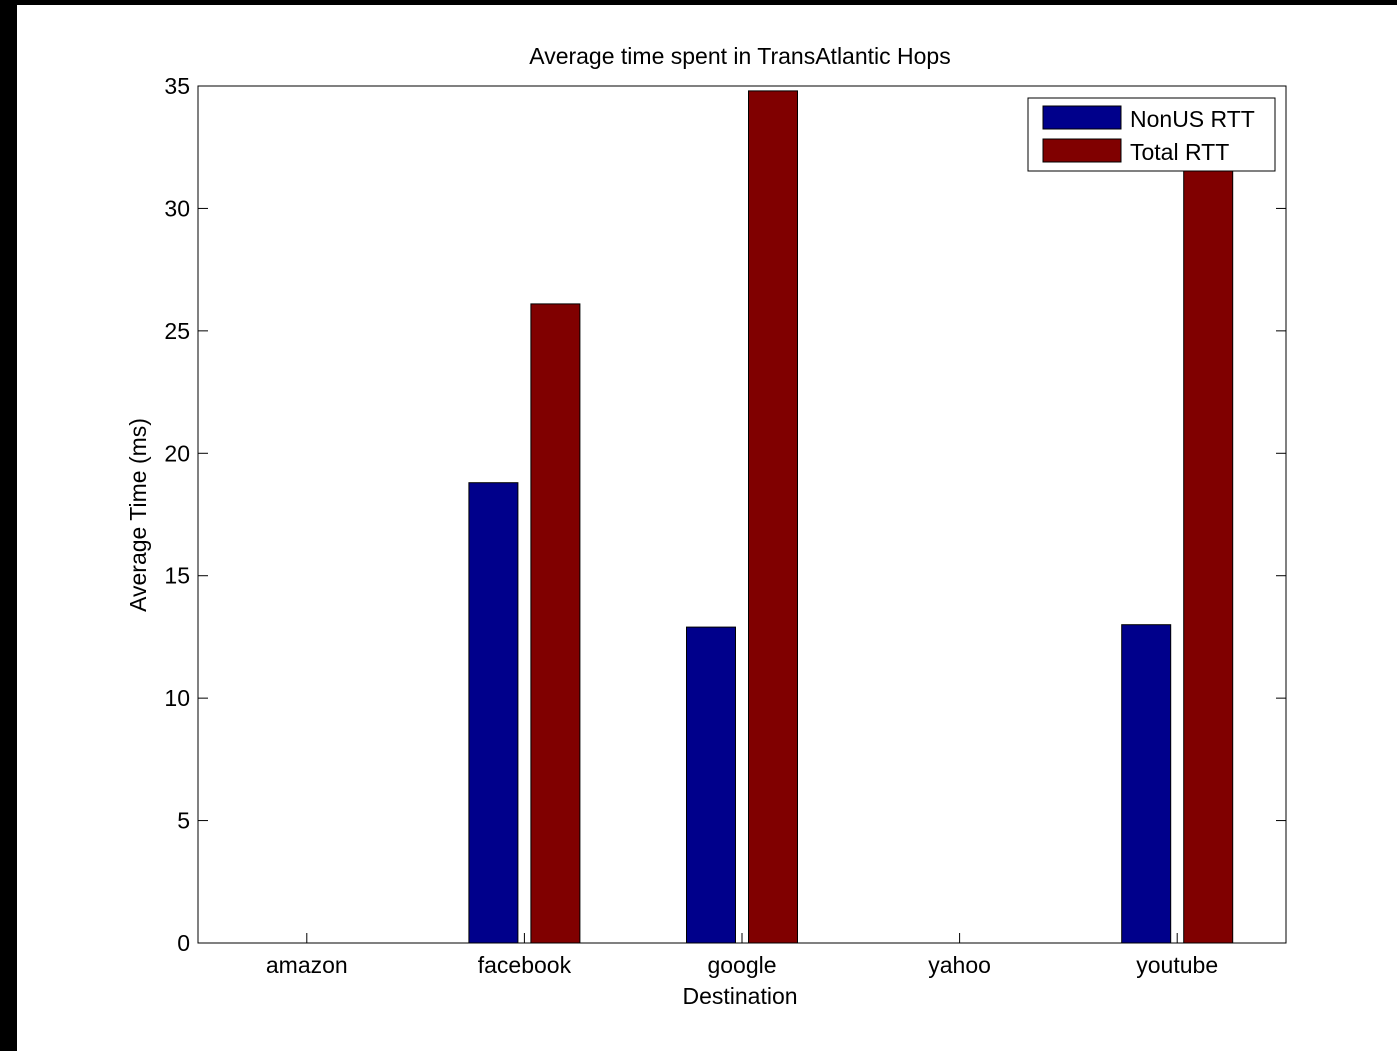  I want to click on y-tick-label: 10, so click(177, 698).